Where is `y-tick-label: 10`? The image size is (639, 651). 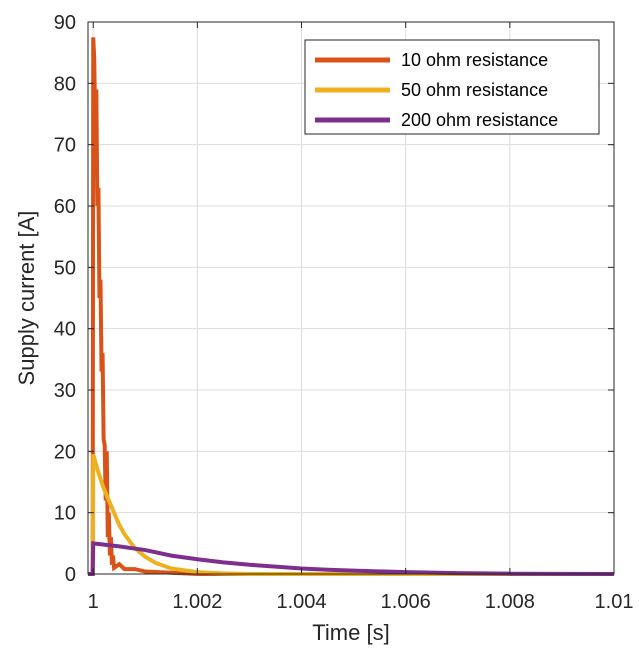
y-tick-label: 10 is located at coordinates (65, 514).